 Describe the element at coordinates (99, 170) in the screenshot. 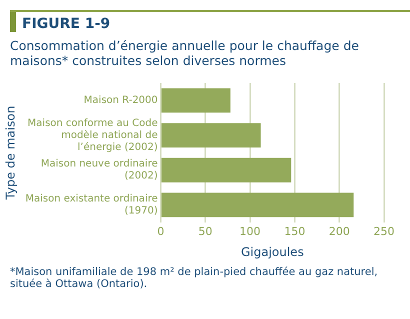

I see `y-tick-label: Maison neuve ordinaire (2002)` at that location.